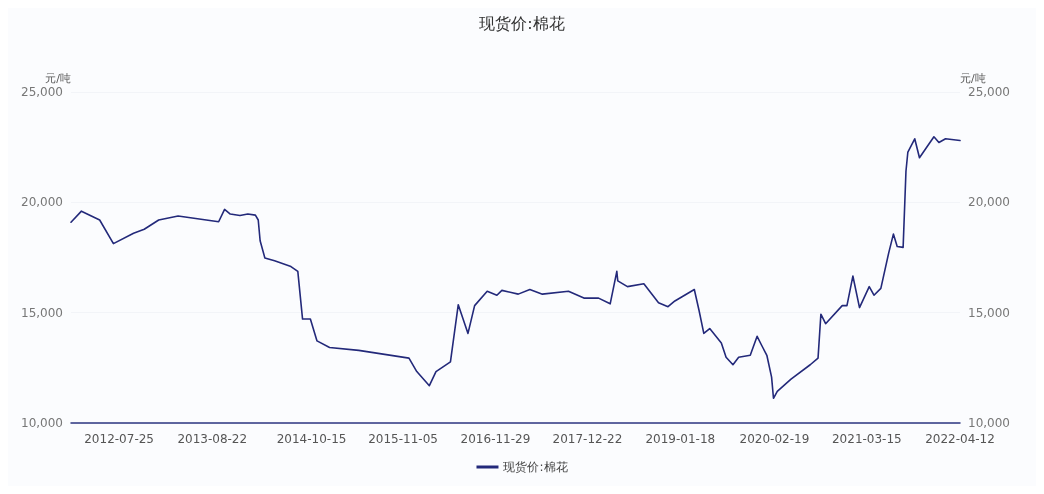  What do you see at coordinates (42, 92) in the screenshot?
I see `y-tick-label: 25,000` at bounding box center [42, 92].